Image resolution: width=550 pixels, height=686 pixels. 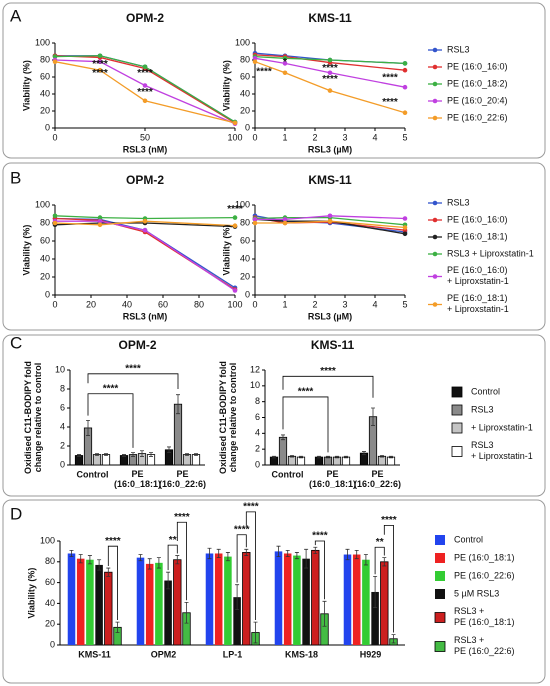 I want to click on y-tick-label: 4, so click(x=62, y=426).